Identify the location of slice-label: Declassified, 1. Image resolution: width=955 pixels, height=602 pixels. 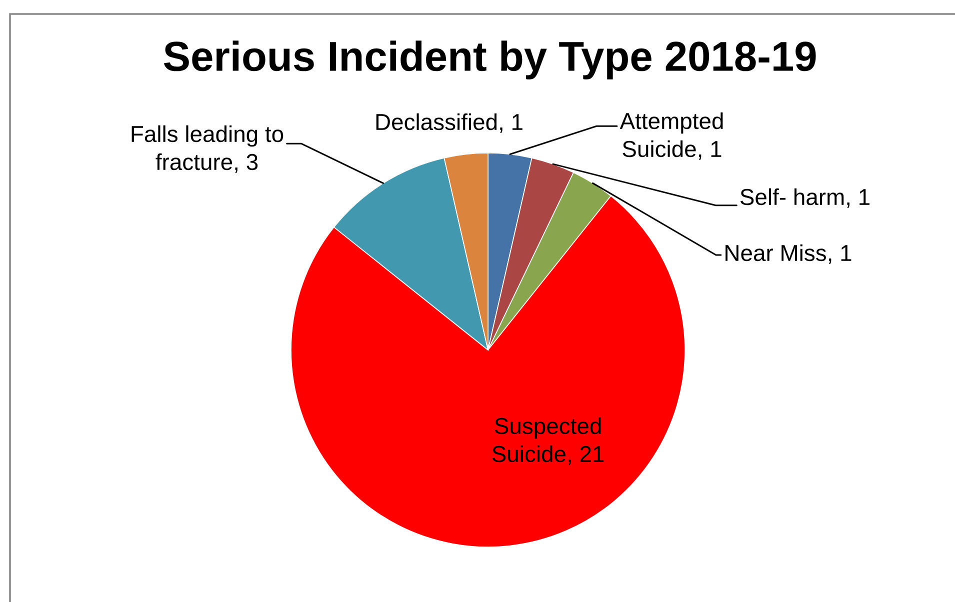
(449, 123).